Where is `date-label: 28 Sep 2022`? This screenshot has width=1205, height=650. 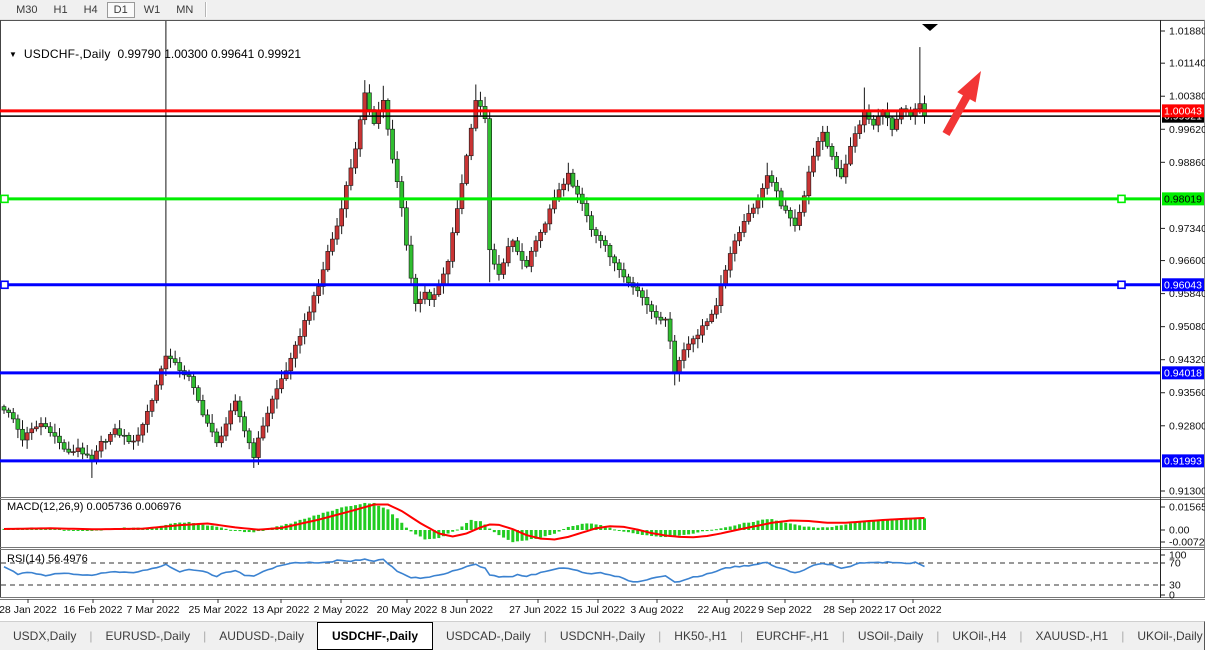
date-label: 28 Sep 2022 is located at coordinates (853, 610).